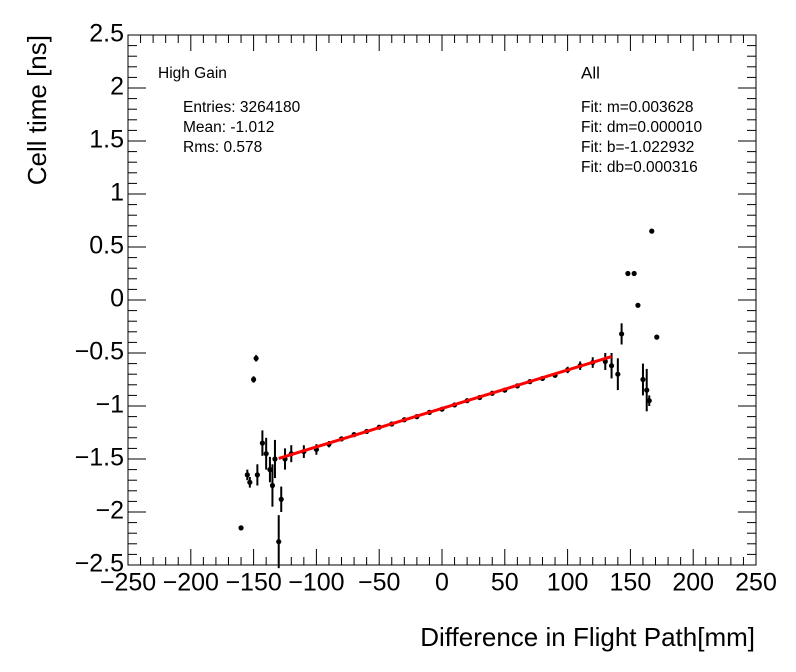 This screenshot has height=672, width=796. I want to click on fit-dm-label: Fit: dm=0.000010, so click(641, 127).